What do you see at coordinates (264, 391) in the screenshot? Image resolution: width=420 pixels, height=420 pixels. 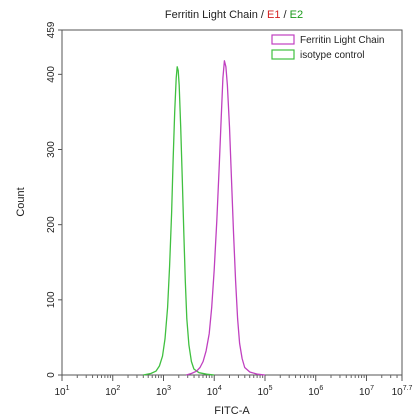 I see `x-tick-label: 10⁵` at bounding box center [264, 391].